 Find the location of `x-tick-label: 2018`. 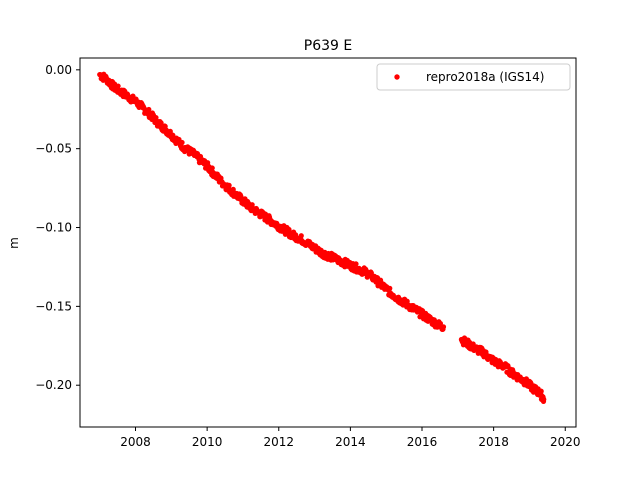

x-tick-label: 2018 is located at coordinates (493, 442).